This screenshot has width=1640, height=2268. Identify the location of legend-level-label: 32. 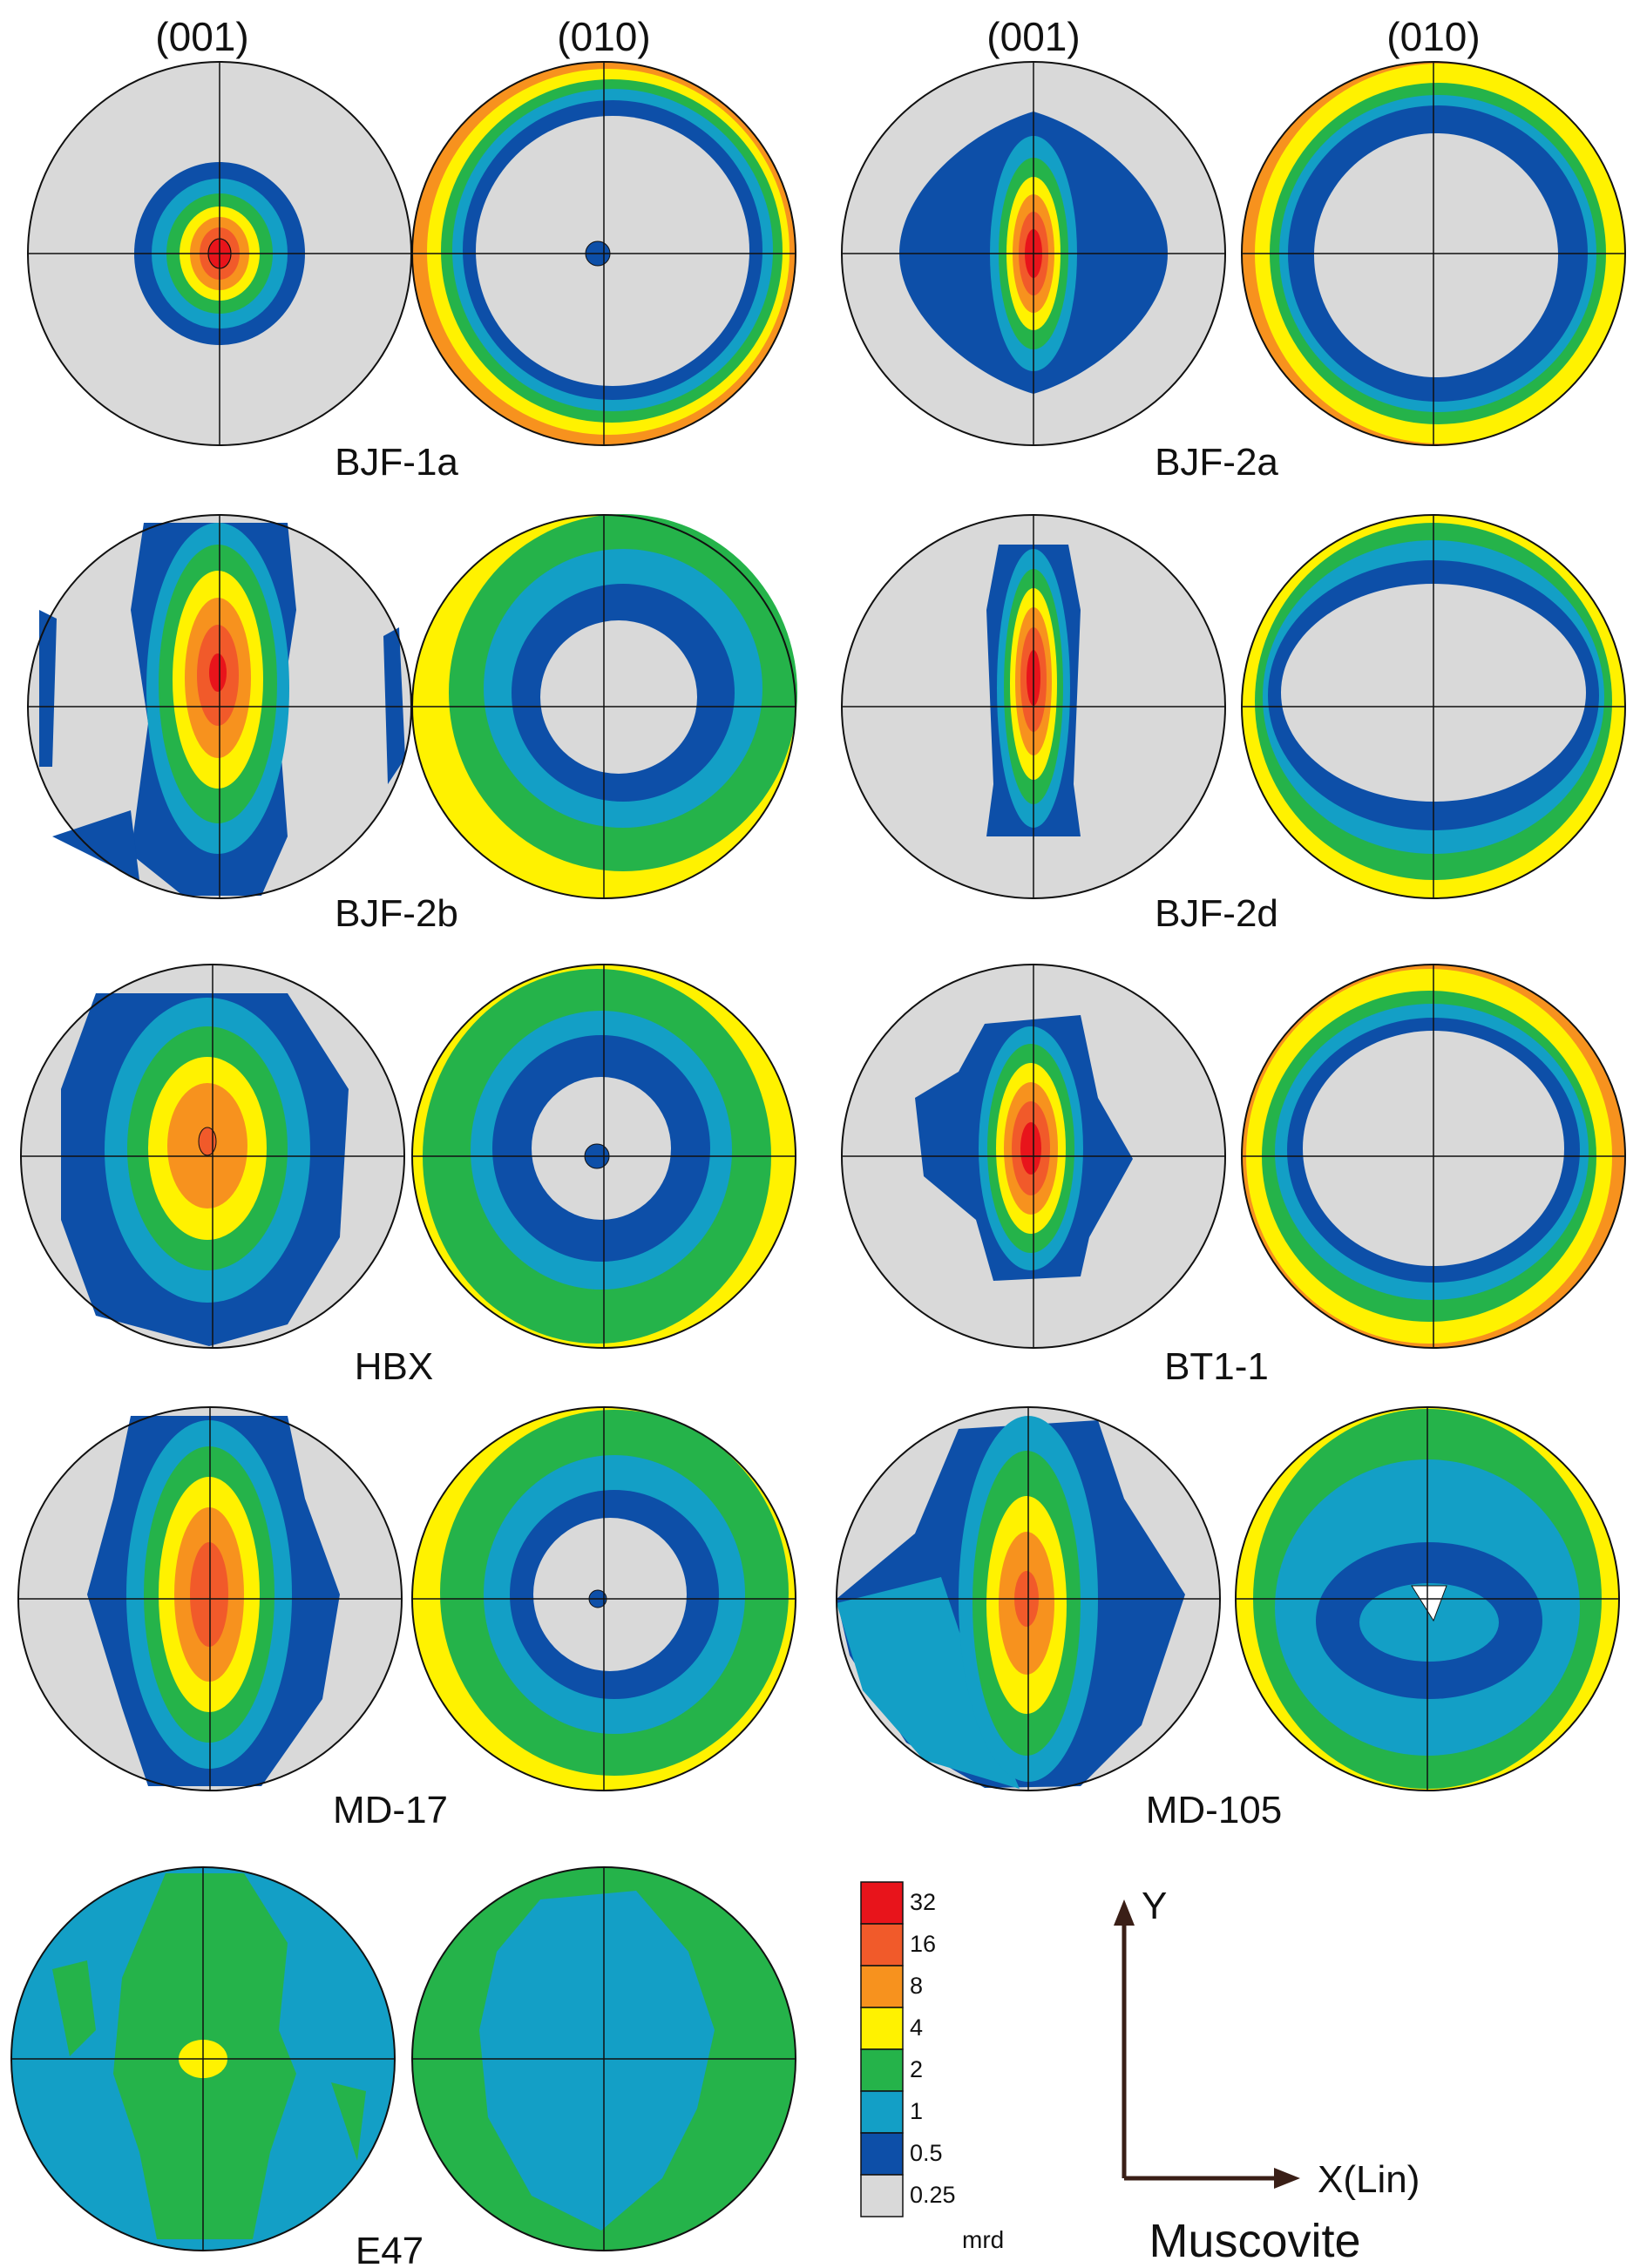
(923, 1902).